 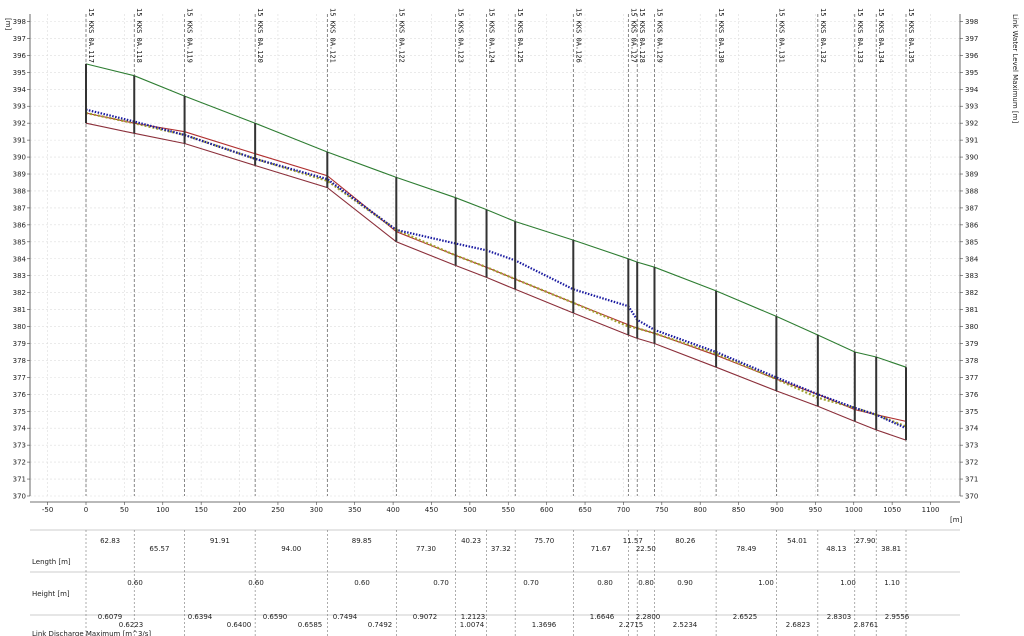 I want to click on y-tick-label-right: 386, so click(x=972, y=225).